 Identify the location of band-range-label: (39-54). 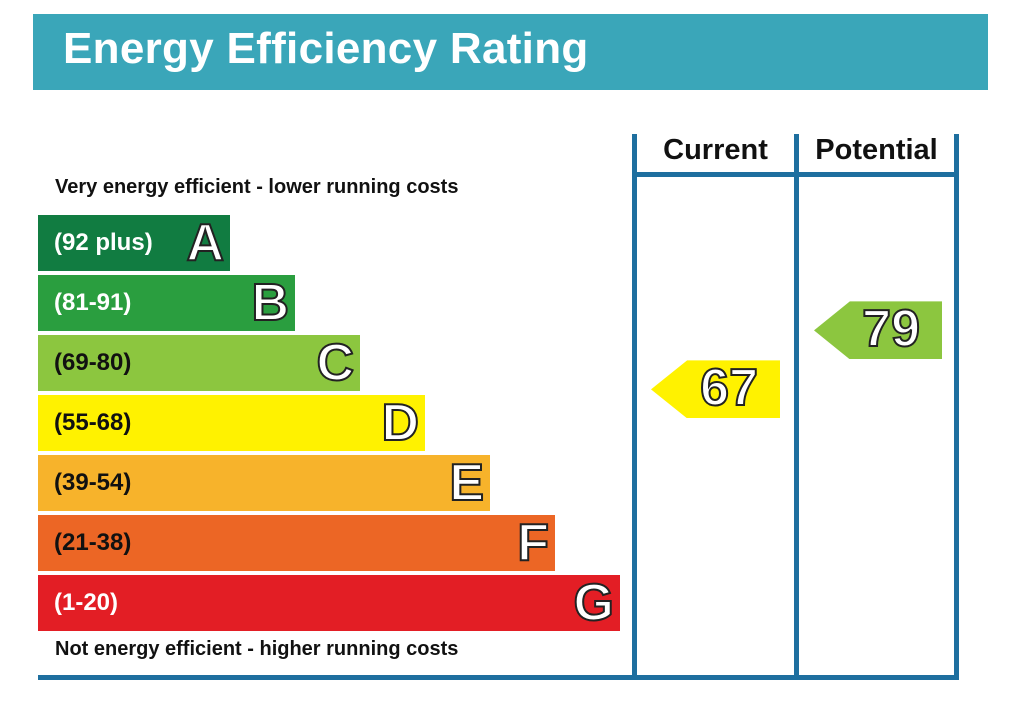
(93, 482).